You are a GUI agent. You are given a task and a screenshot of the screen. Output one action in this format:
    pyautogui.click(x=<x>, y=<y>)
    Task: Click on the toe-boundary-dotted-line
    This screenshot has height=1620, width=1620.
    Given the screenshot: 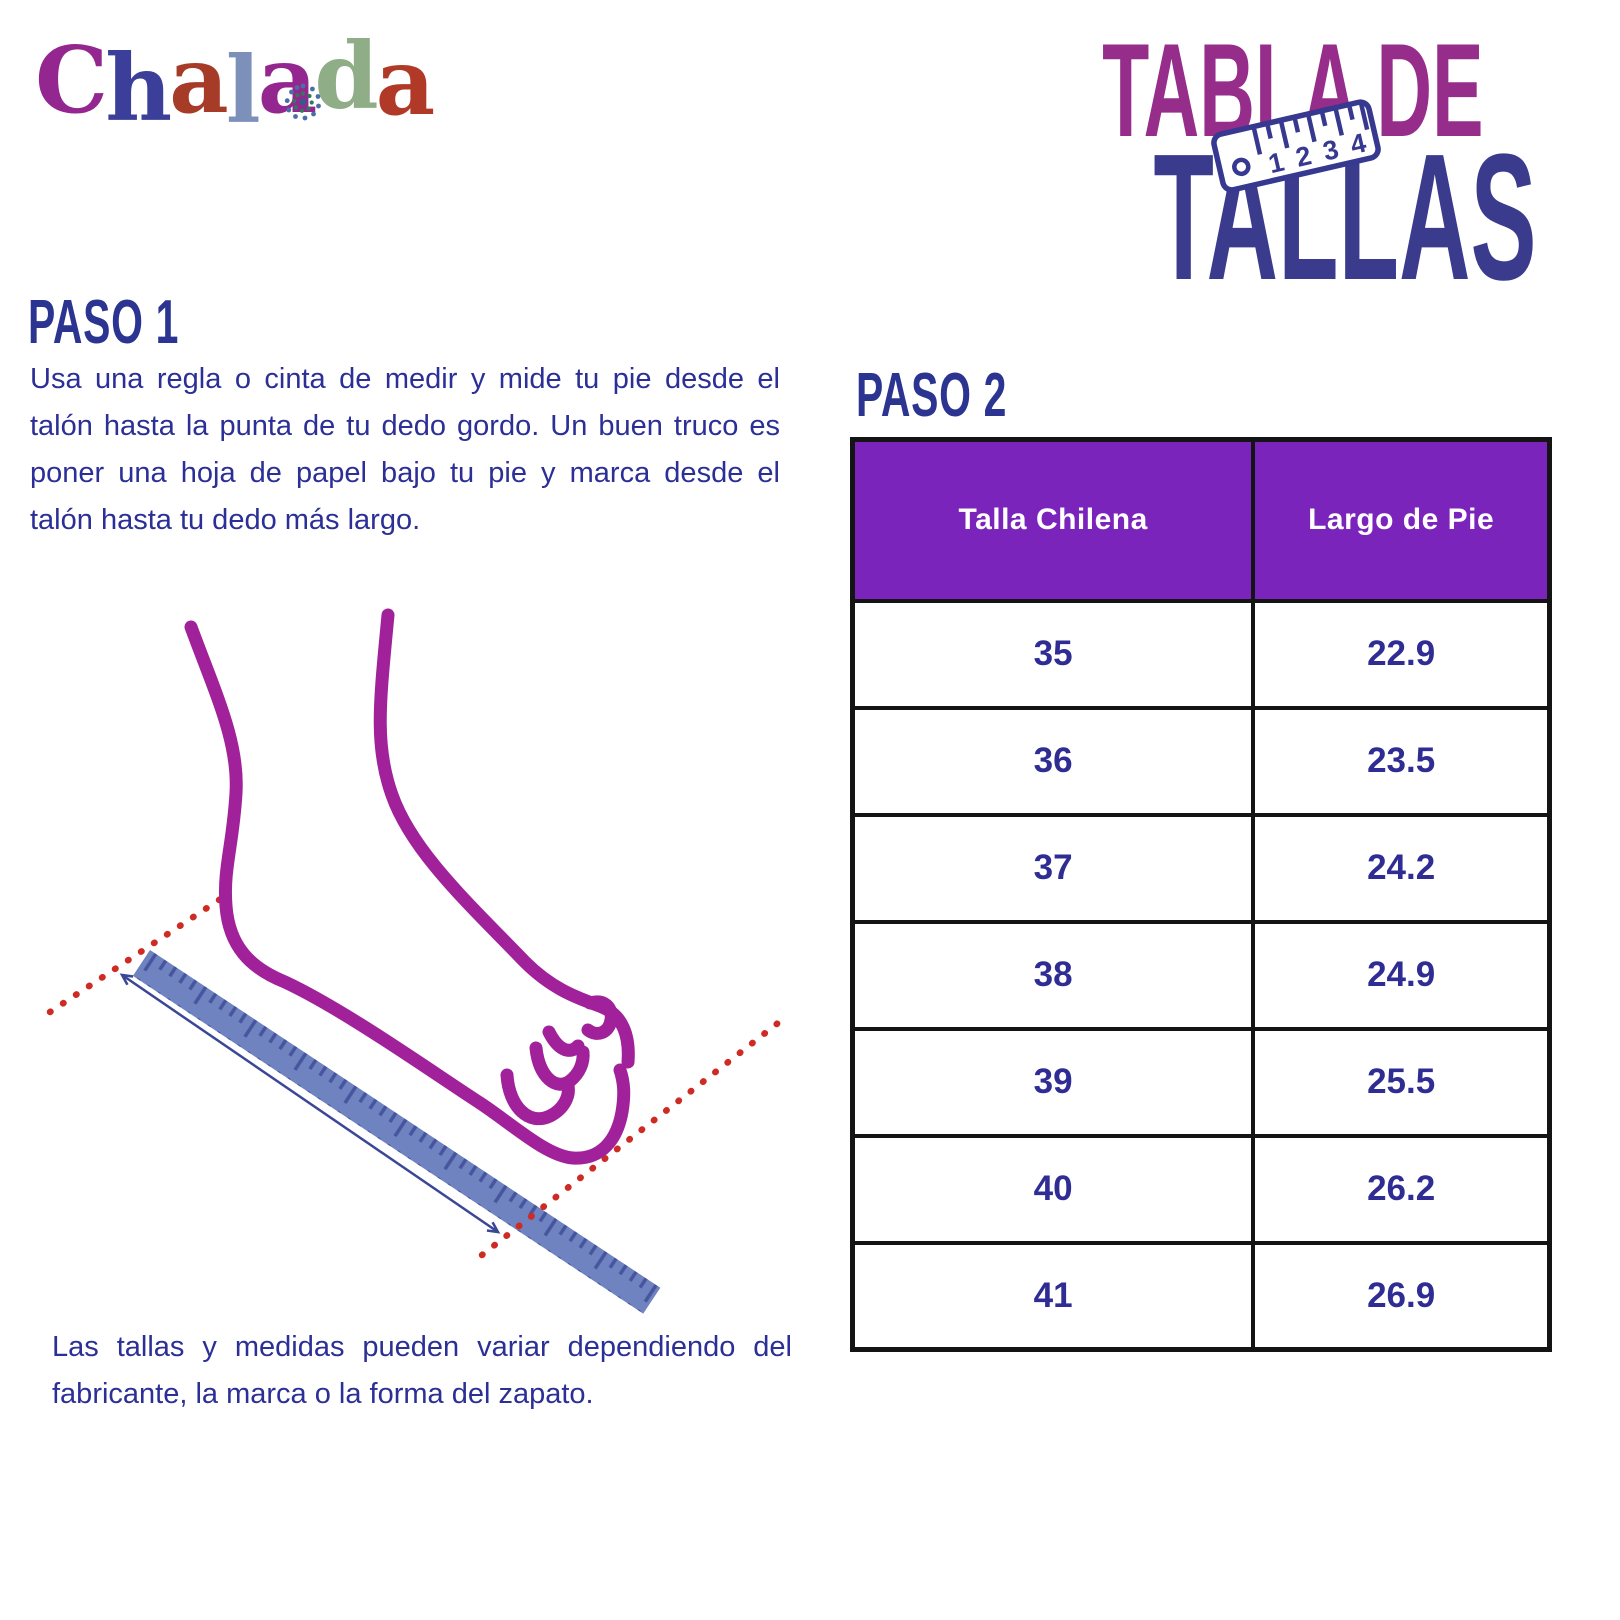 What is the action you would take?
    pyautogui.click(x=630, y=1139)
    